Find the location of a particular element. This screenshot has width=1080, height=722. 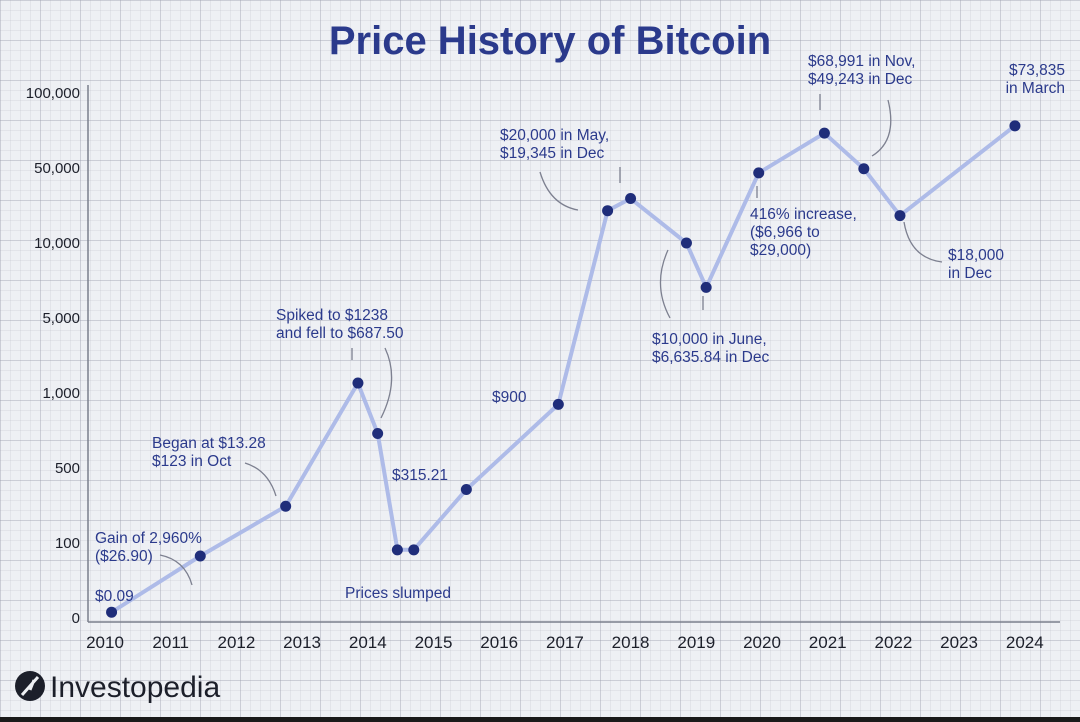

investopedia-logo: Investopedia is located at coordinates (117, 687).